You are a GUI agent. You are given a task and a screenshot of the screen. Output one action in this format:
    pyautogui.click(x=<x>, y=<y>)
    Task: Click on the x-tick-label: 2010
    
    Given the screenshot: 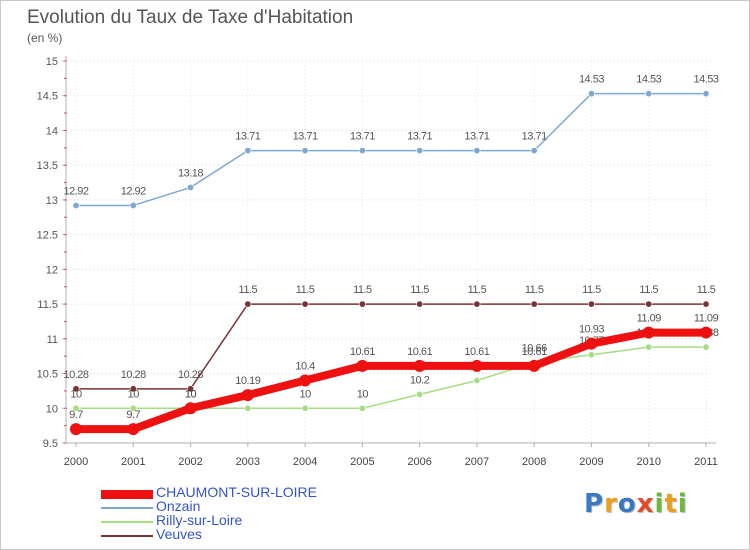 What is the action you would take?
    pyautogui.click(x=648, y=462)
    